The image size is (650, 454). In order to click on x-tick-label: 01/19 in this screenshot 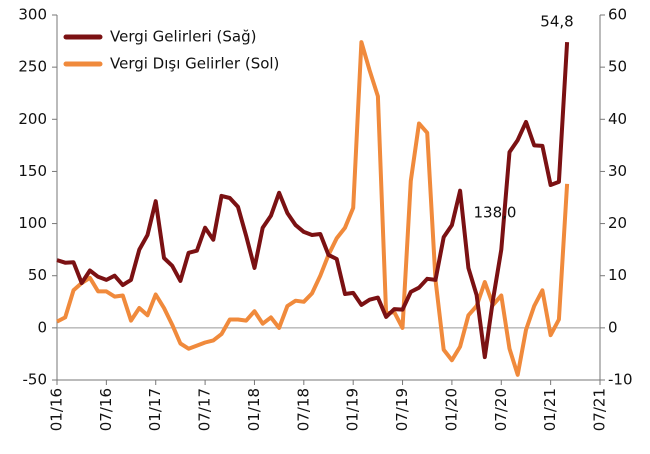, I will do `click(353, 409)`.